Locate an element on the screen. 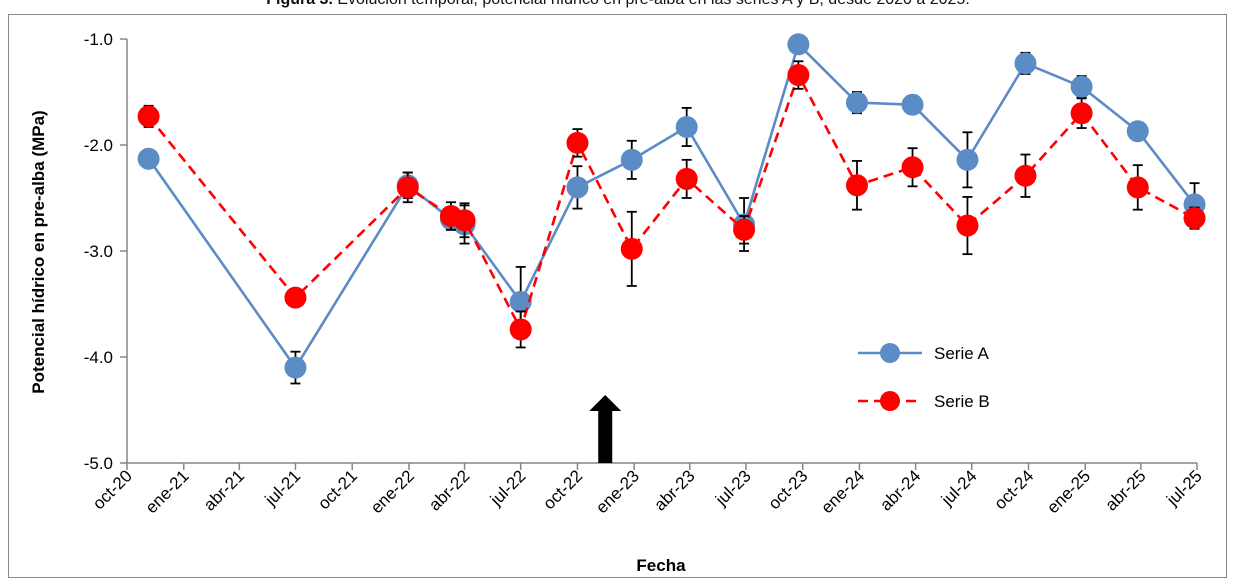 The image size is (1236, 582). legend-item-serie-b: Serie B is located at coordinates (924, 401).